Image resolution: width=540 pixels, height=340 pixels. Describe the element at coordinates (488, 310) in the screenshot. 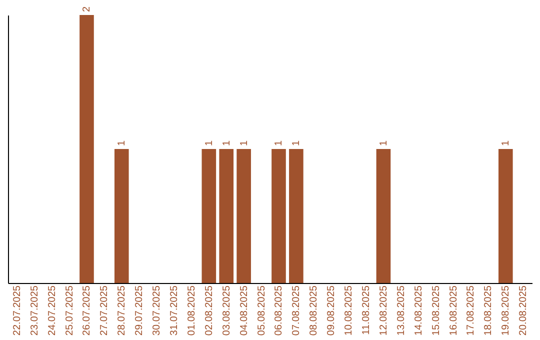

I see `x-tick-label: 18.08.2025` at that location.